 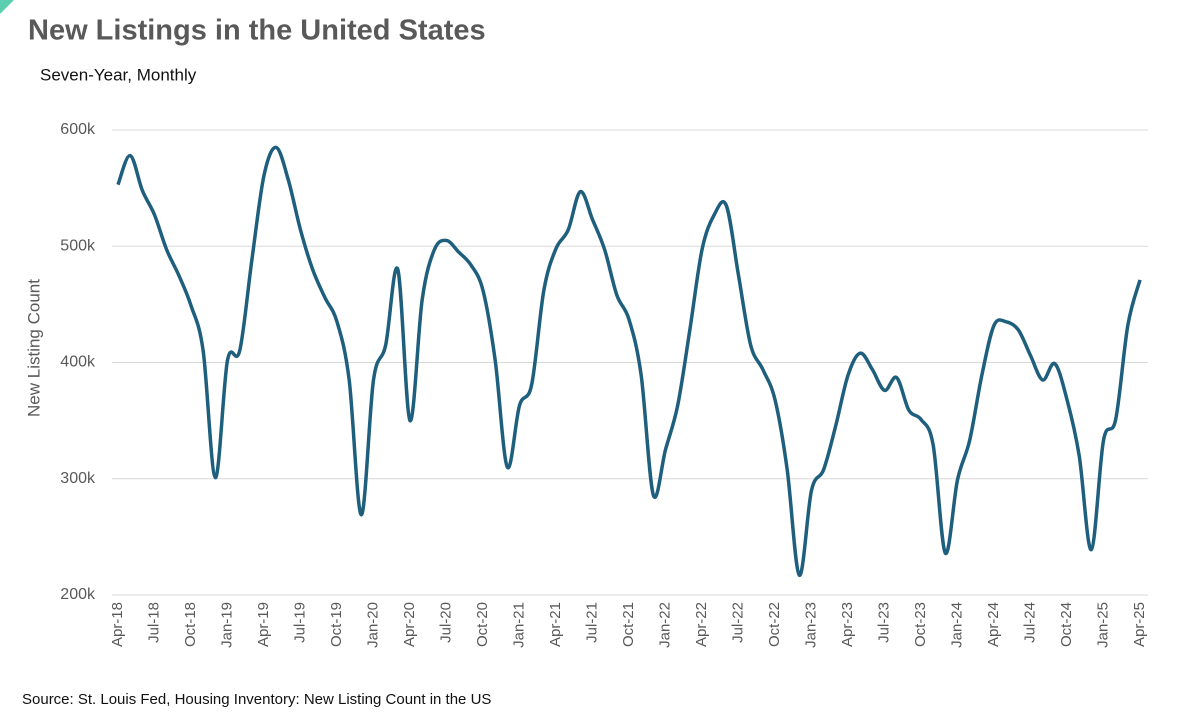 I want to click on x-tick-label: Jan-22, so click(x=664, y=625).